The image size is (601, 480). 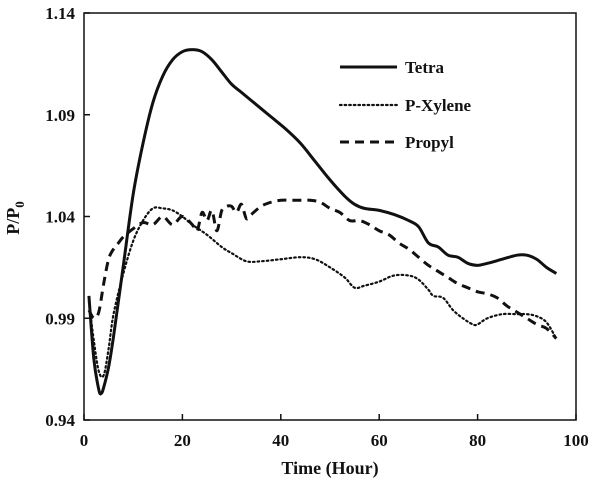 I want to click on legend-label-p-xylene: P-Xylene, so click(x=438, y=105).